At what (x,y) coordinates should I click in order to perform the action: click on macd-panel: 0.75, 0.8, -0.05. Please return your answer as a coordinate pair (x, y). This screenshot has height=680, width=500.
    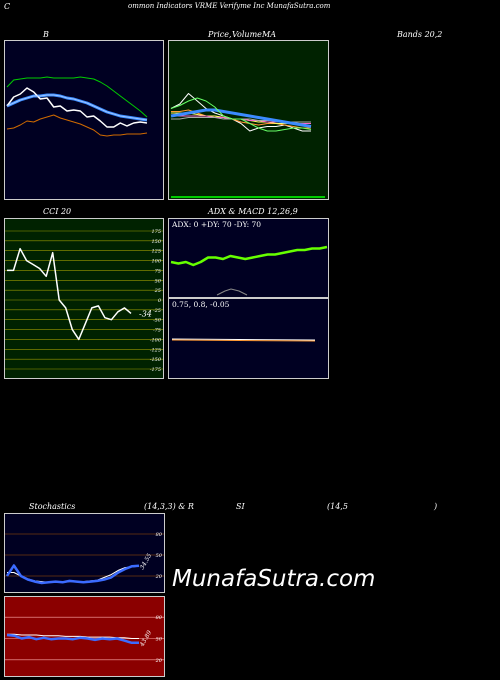
    Looking at the image, I should click on (248, 338).